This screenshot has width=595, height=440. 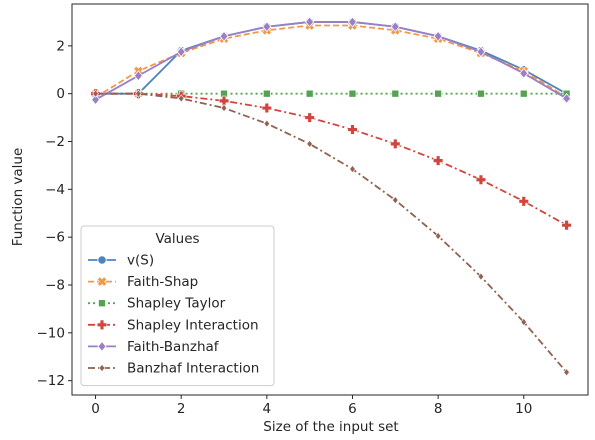 I want to click on y-tick-label: 0, so click(x=60, y=94).